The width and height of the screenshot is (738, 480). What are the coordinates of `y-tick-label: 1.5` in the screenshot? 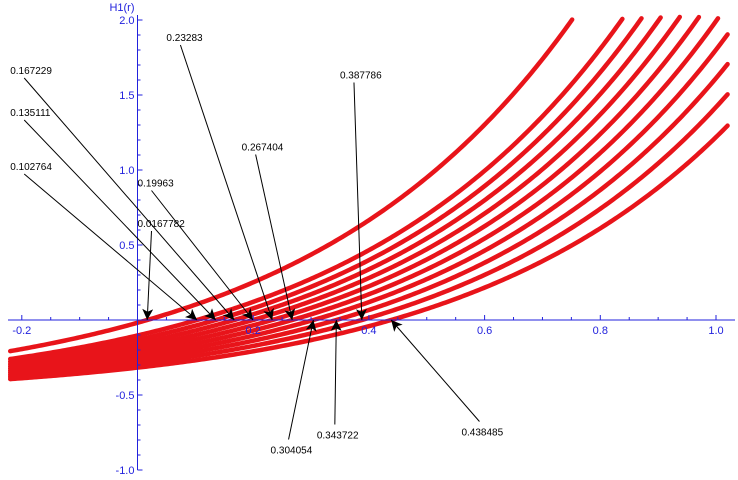 It's located at (126, 96).